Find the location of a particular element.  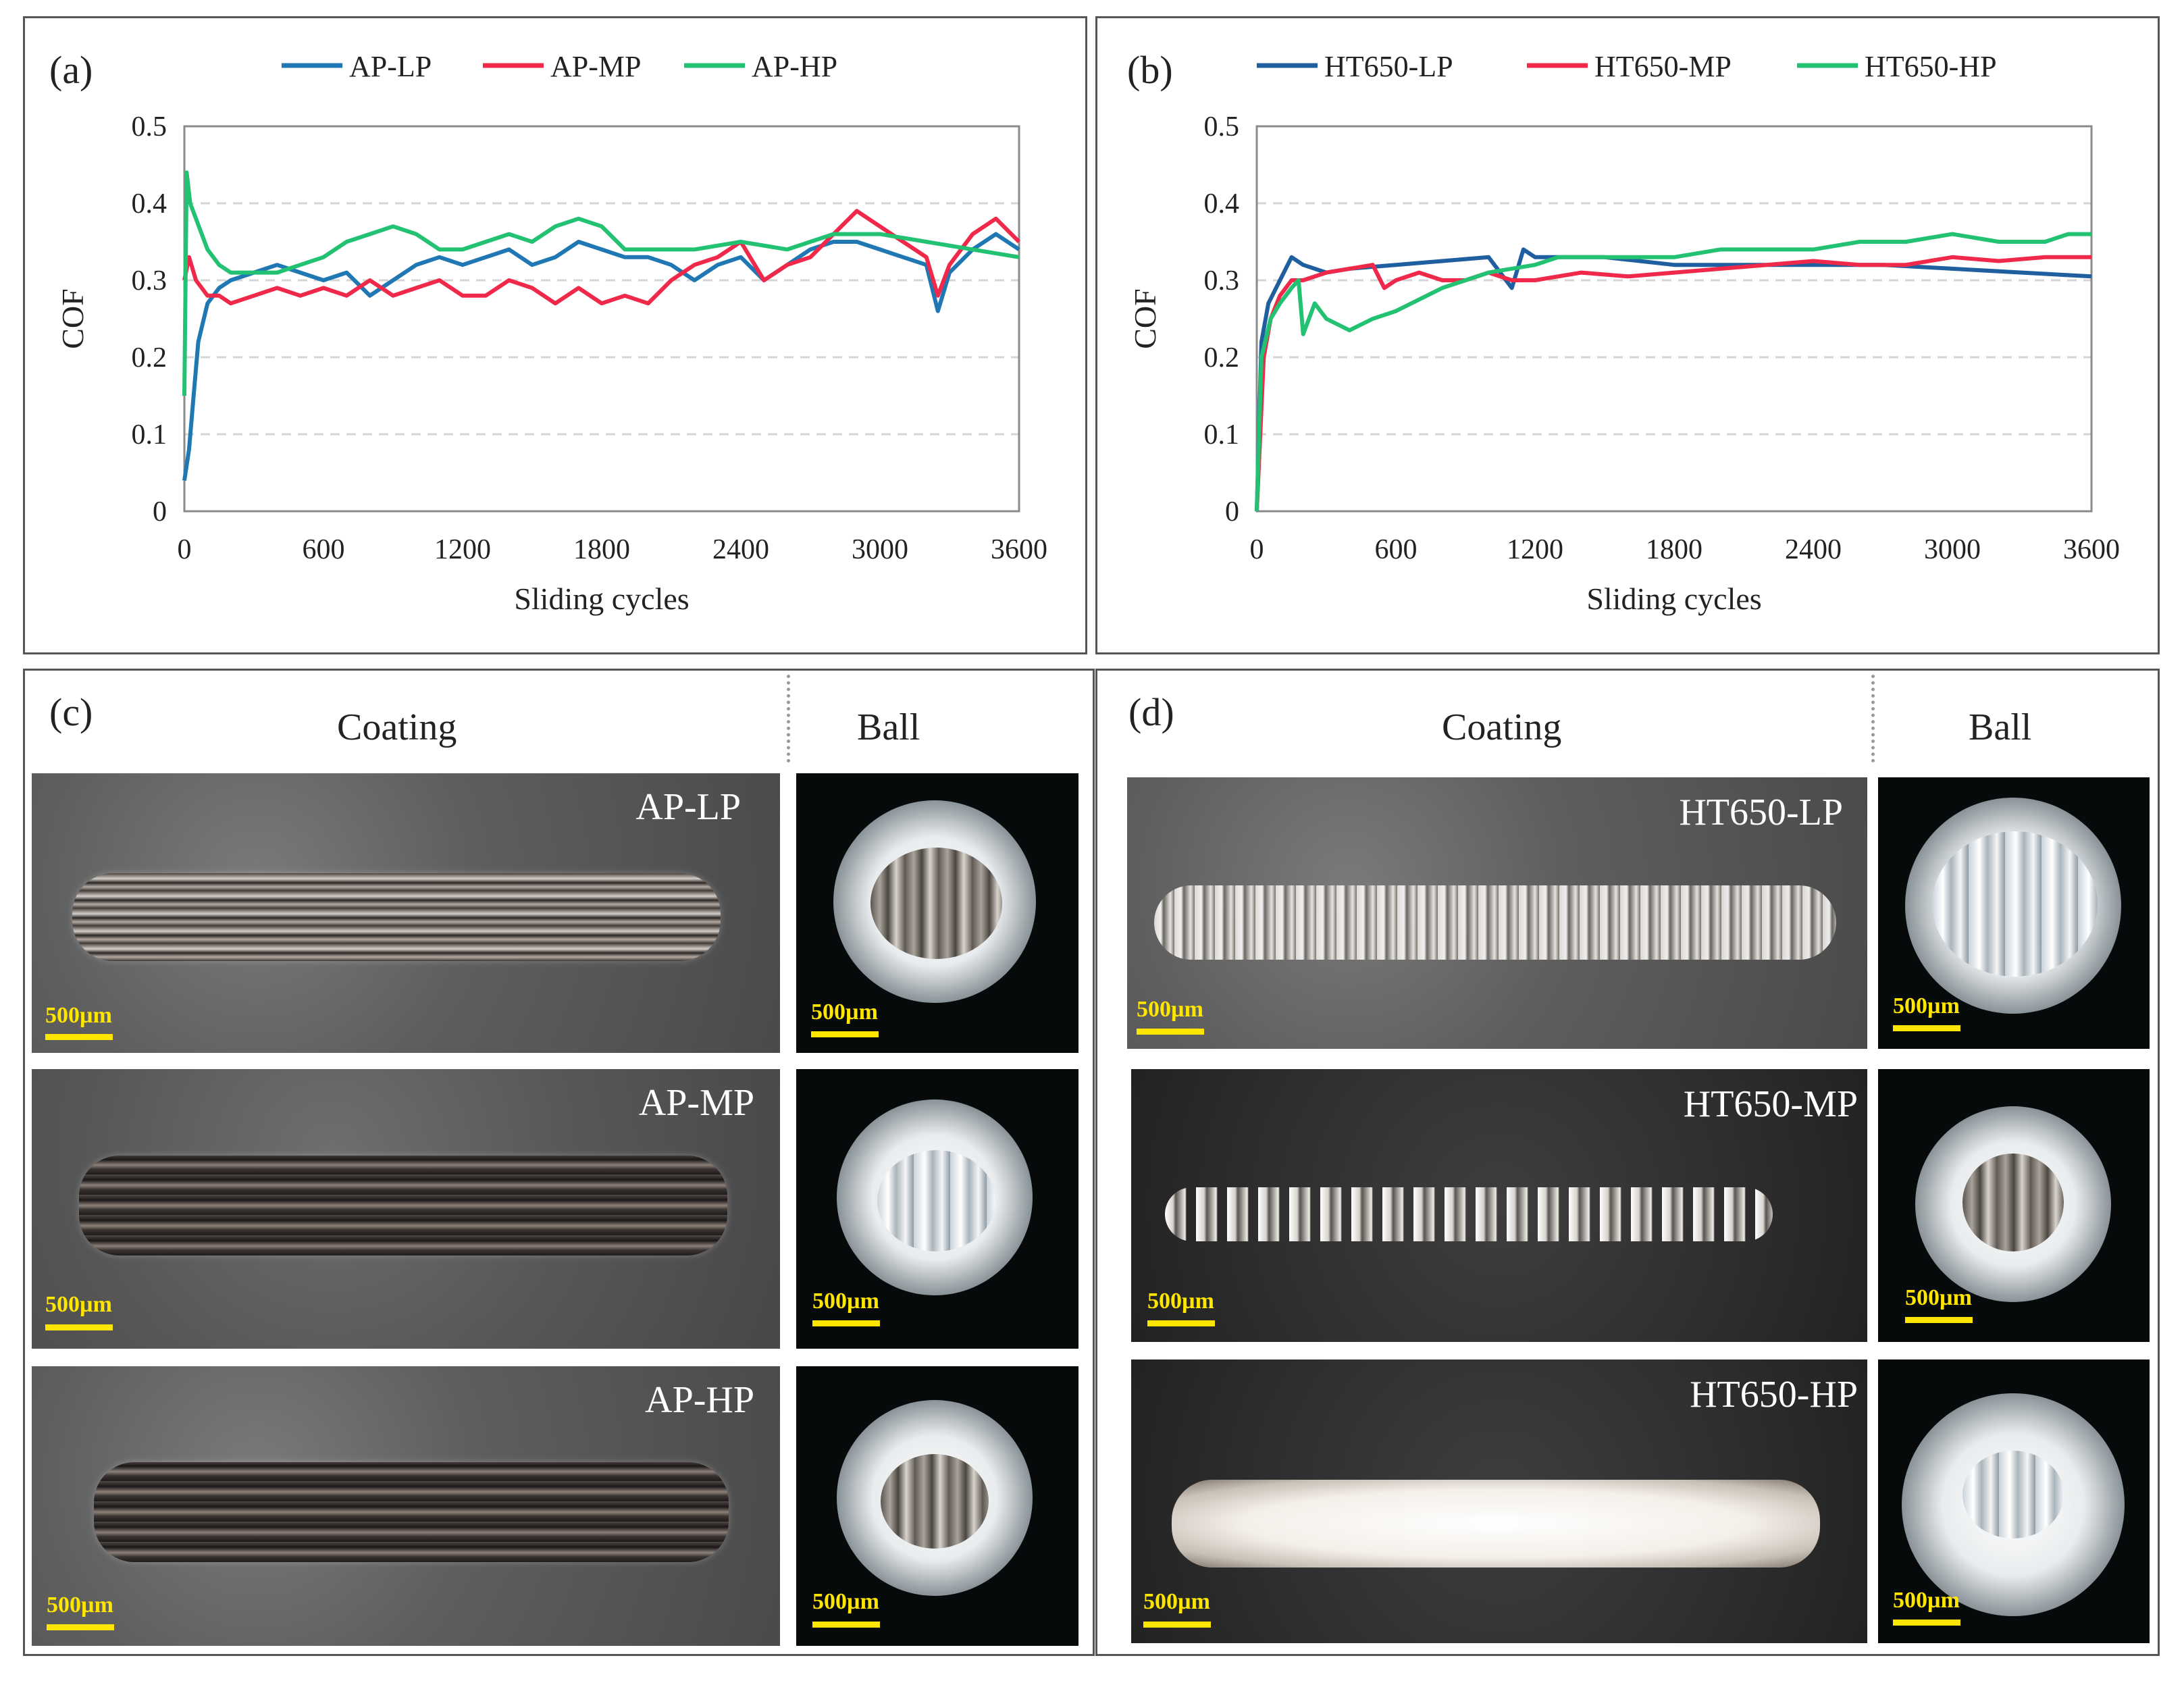

panel-d-divider is located at coordinates (1873, 718).